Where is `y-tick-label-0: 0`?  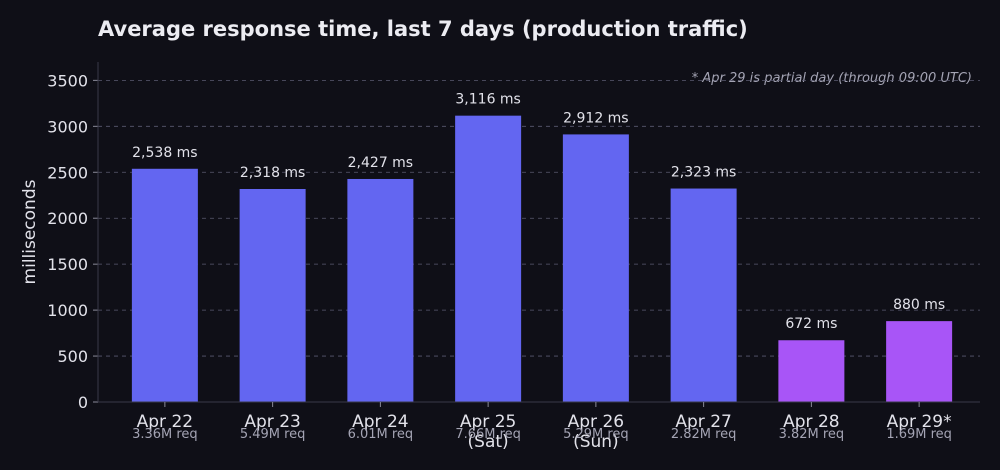
y-tick-label-0: 0 is located at coordinates (83, 402).